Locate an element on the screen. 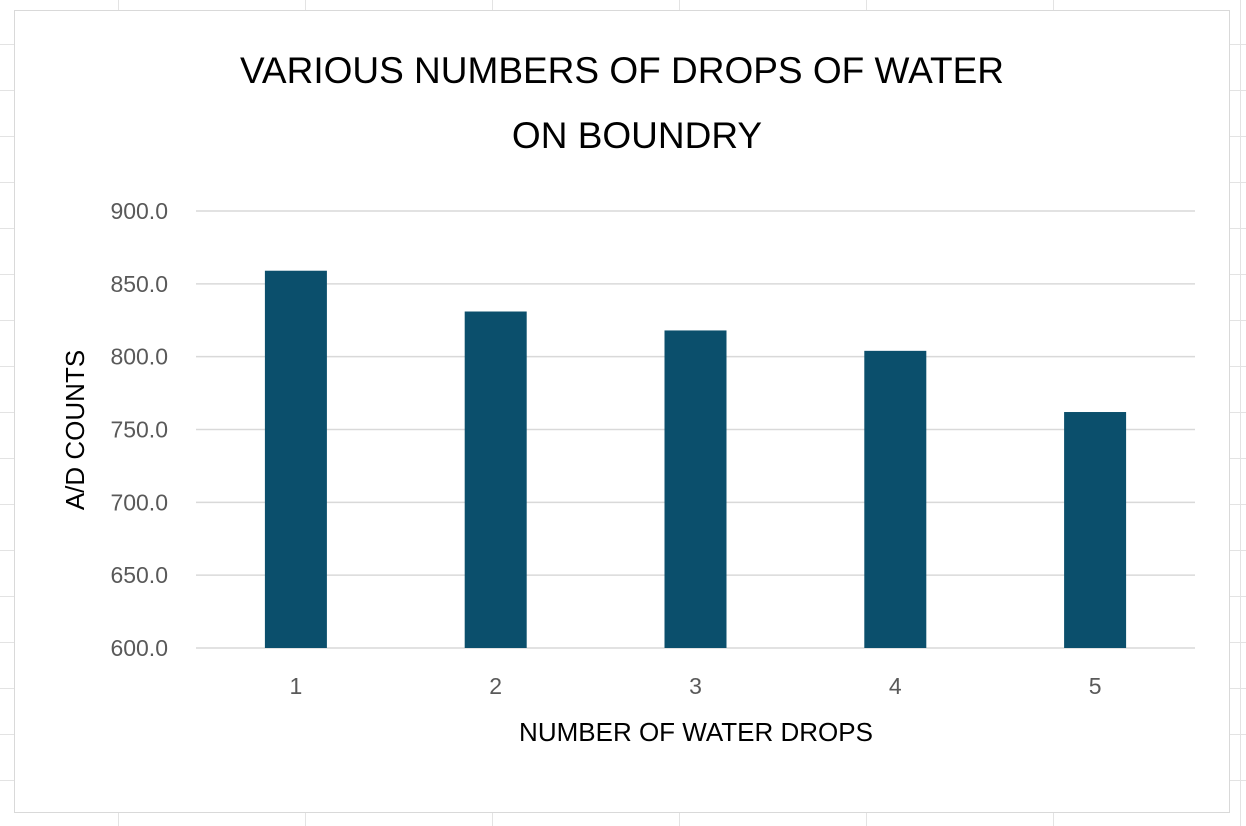 This screenshot has height=826, width=1246. x-tick-label: 1 is located at coordinates (296, 686).